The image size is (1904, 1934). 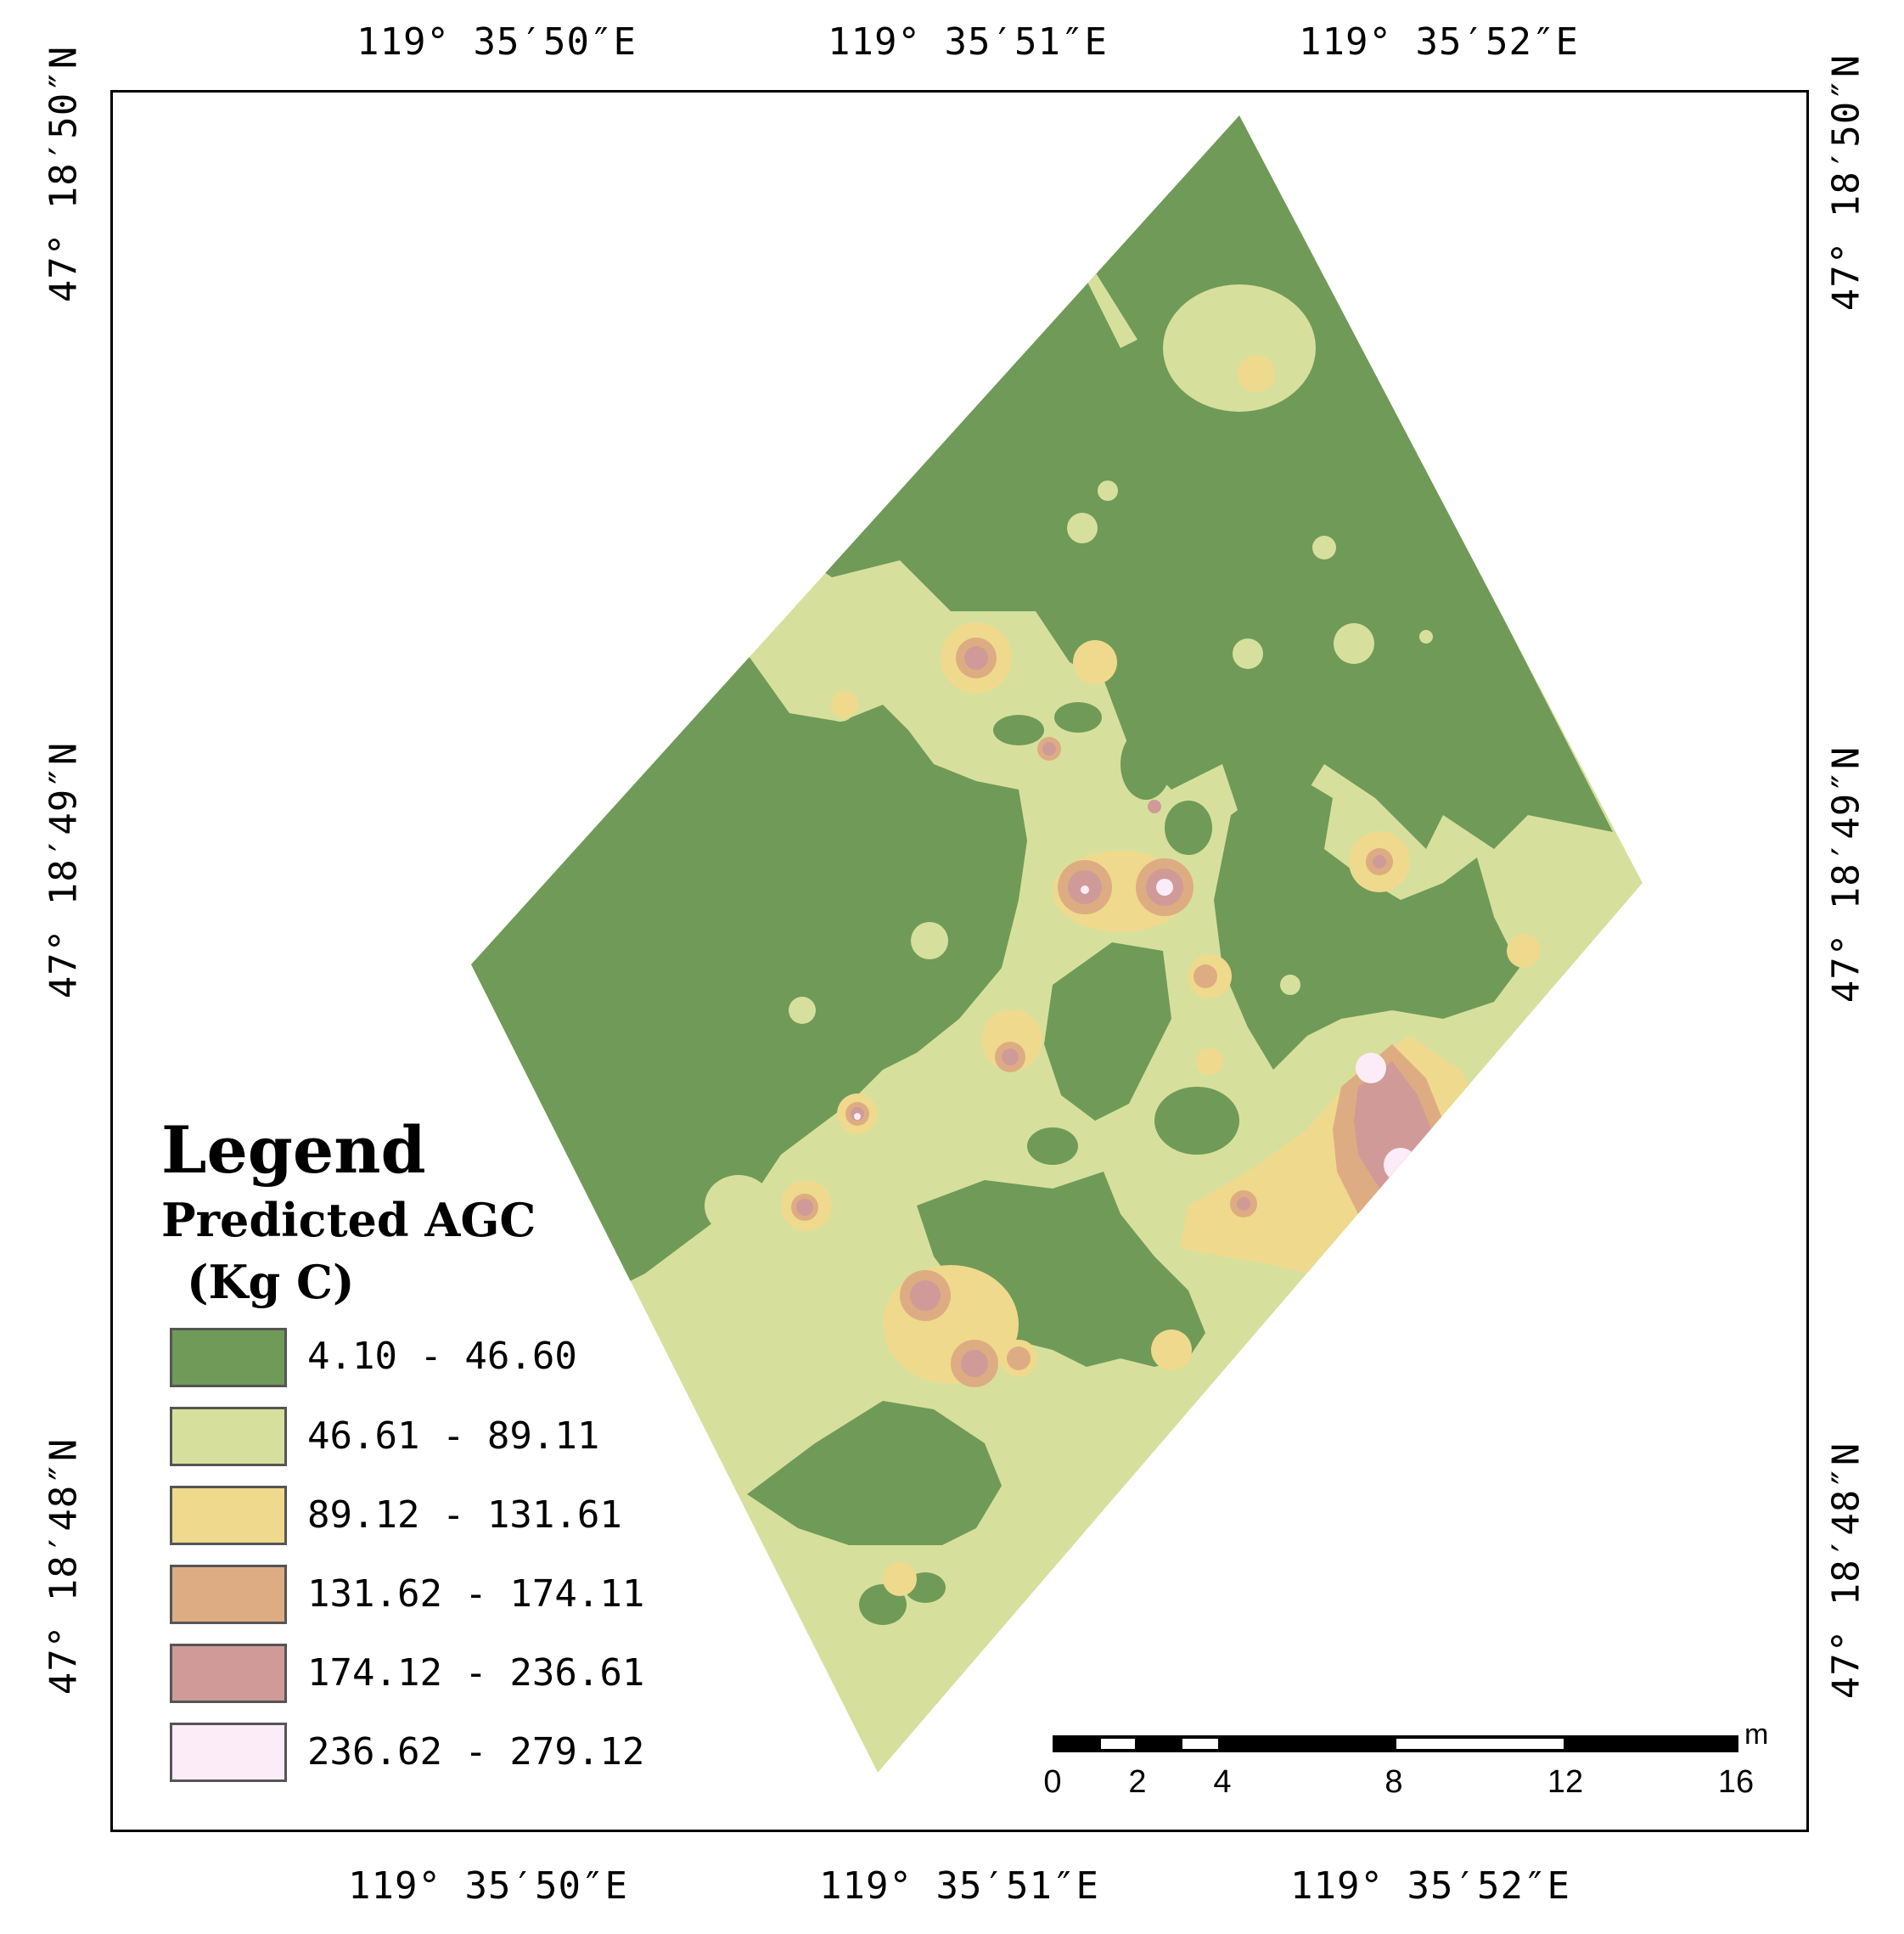 I want to click on scale-unit: m, so click(x=1756, y=1734).